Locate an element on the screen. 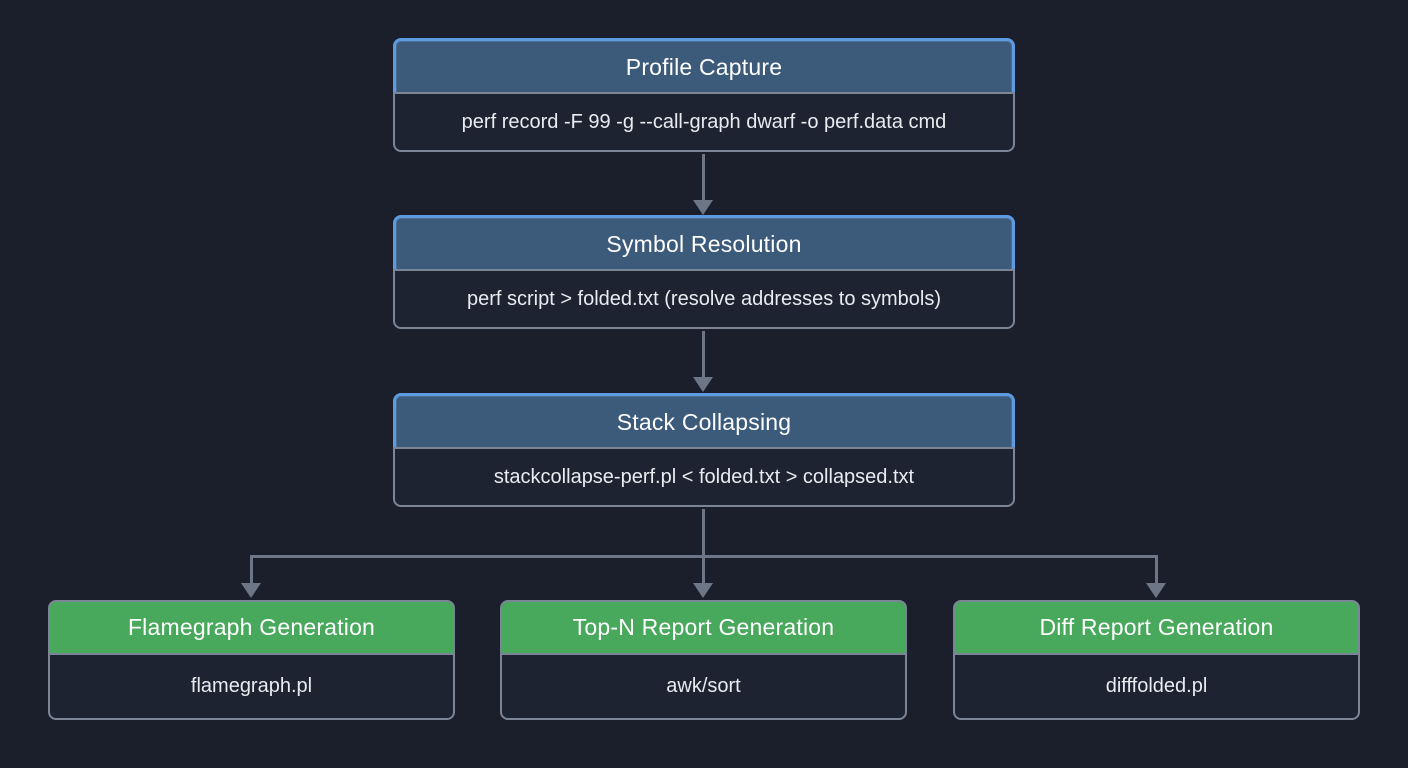  edge-branch-to-flamegraph is located at coordinates (251, 569).